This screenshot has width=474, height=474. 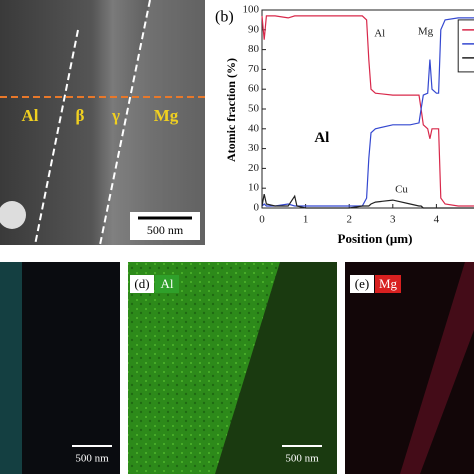 What do you see at coordinates (254, 168) in the screenshot?
I see `y-tick-label: 20` at bounding box center [254, 168].